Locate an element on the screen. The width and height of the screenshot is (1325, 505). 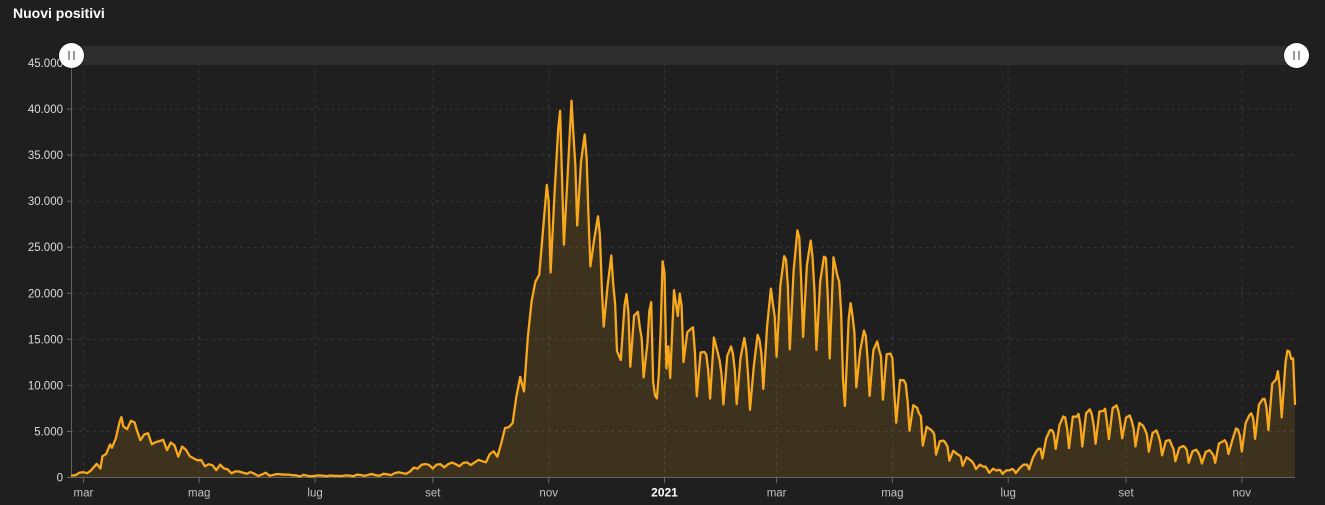
y-tick-label: 25.000 is located at coordinates (45, 248).